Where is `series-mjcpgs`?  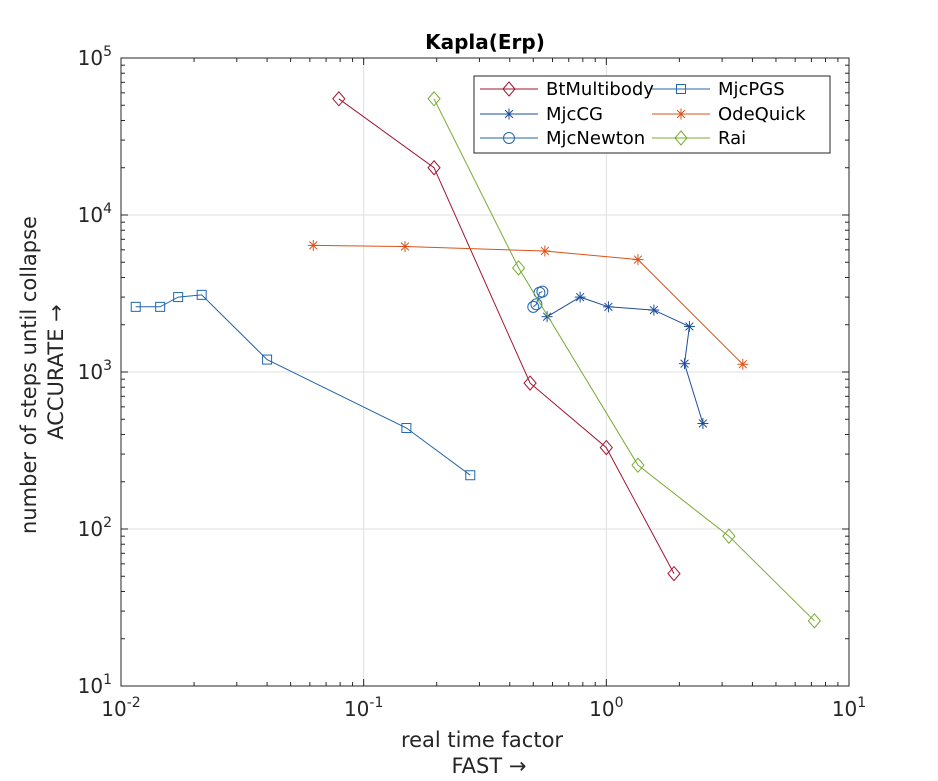 series-mjcpgs is located at coordinates (303, 385).